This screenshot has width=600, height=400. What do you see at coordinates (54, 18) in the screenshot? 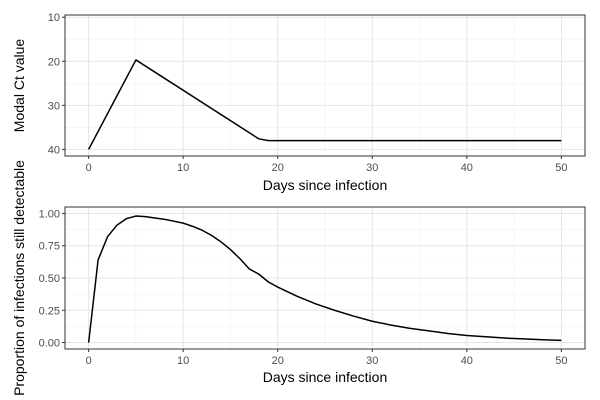
I see `y-tick-label: 10` at bounding box center [54, 18].